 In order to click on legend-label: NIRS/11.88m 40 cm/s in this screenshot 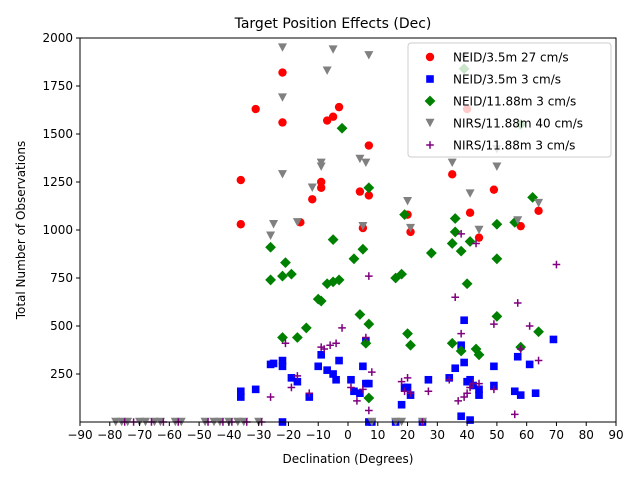, I will do `click(518, 124)`.